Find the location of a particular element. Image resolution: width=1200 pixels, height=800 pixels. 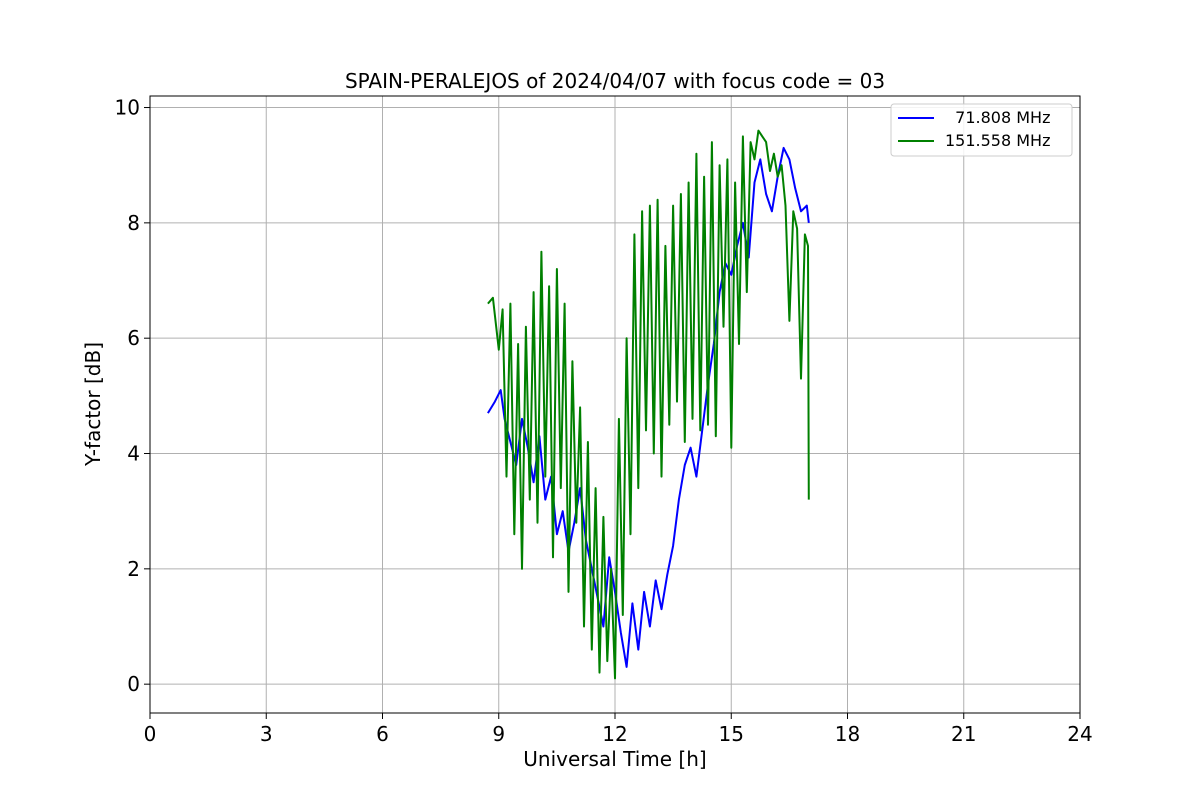

legend-box is located at coordinates (981, 130).